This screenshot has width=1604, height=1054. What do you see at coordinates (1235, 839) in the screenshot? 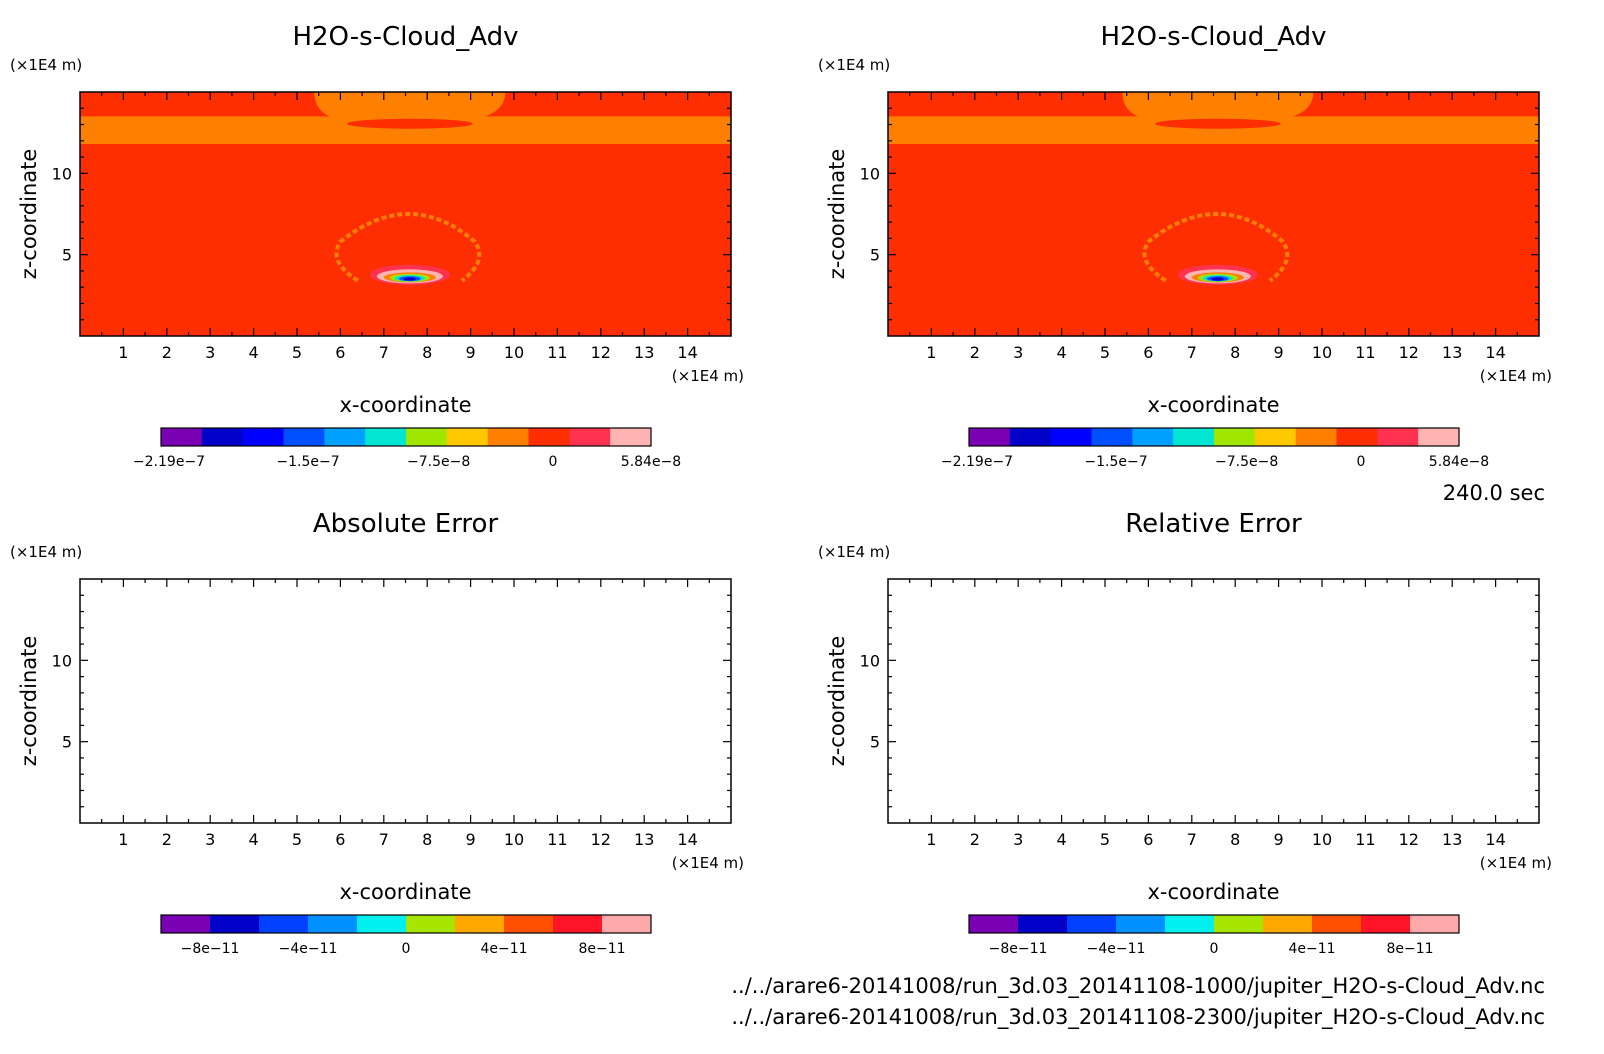
I see `x-tick-label: 8` at bounding box center [1235, 839].